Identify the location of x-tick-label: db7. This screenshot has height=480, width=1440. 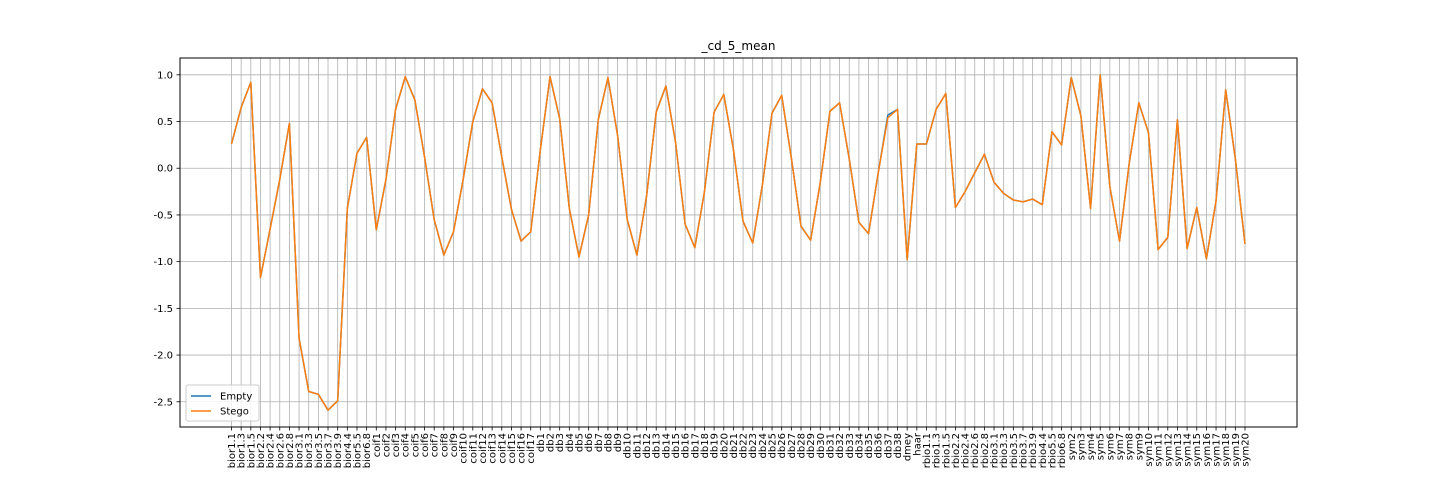
(599, 442).